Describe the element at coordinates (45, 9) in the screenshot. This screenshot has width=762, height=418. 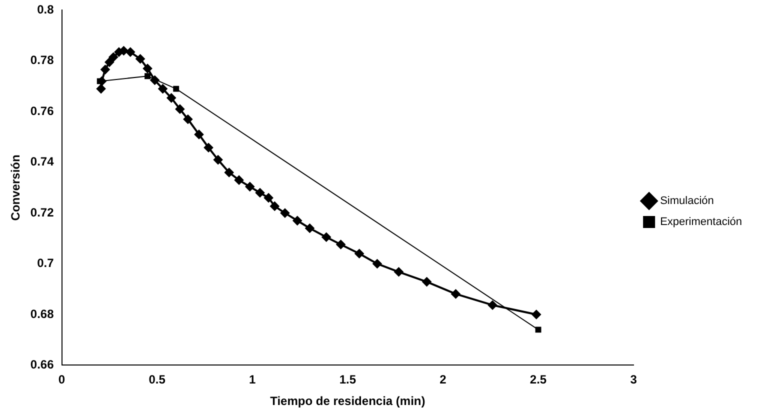
I see `y-tick-label: 0.8` at that location.